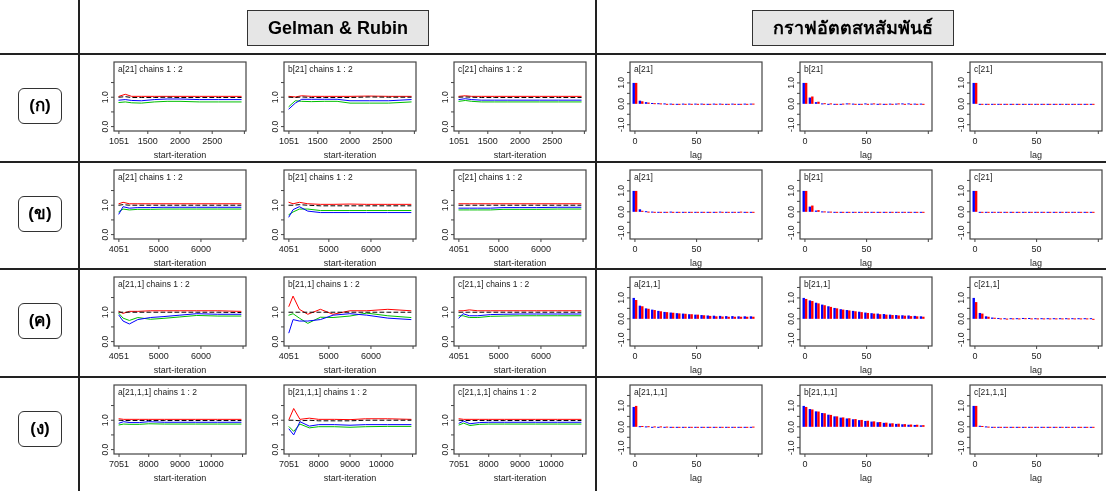 Image resolution: width=1106 pixels, height=491 pixels. Describe the element at coordinates (983, 177) in the screenshot. I see `chart-title: c[21]` at that location.